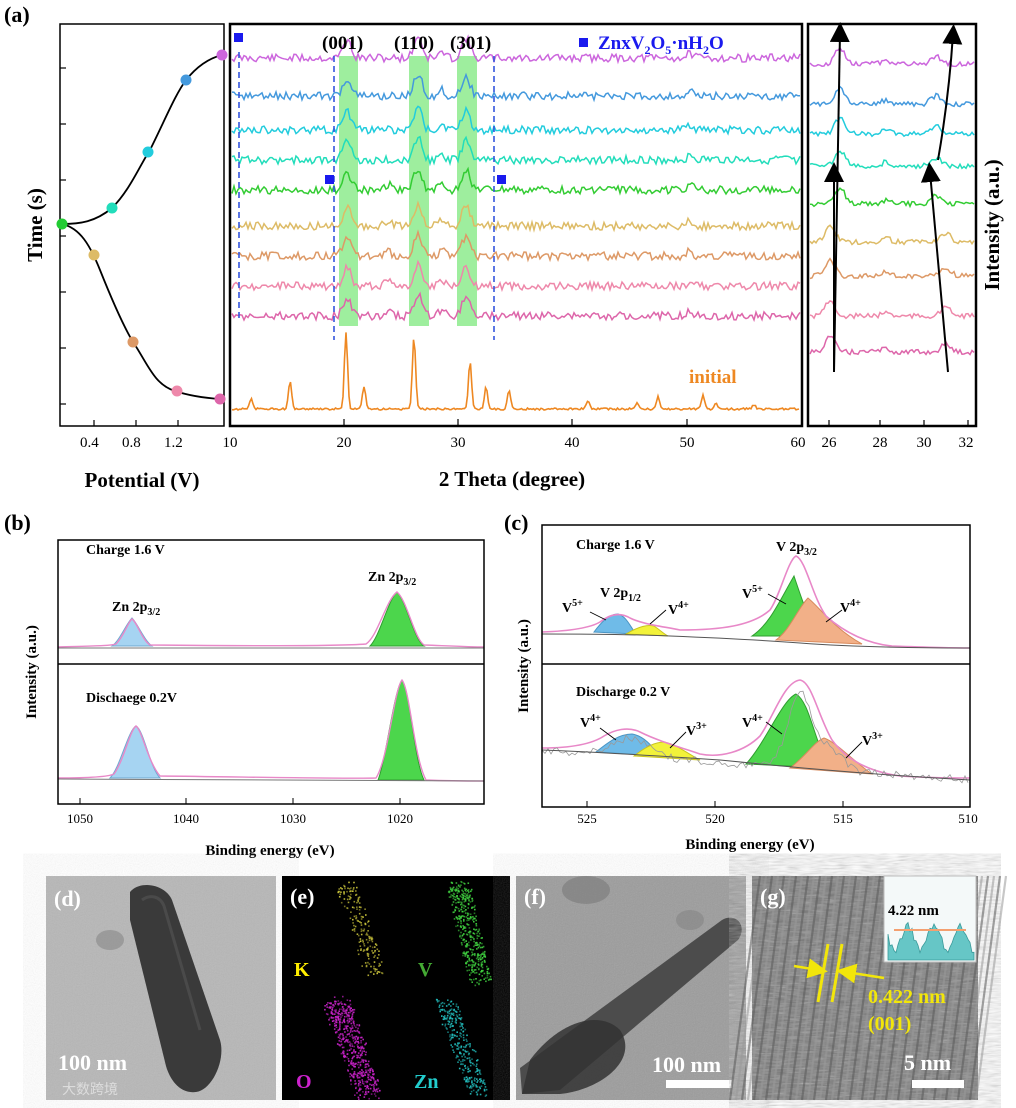  I want to click on panel-b-bottom-title: Dischaege 0.2V, so click(131, 698).